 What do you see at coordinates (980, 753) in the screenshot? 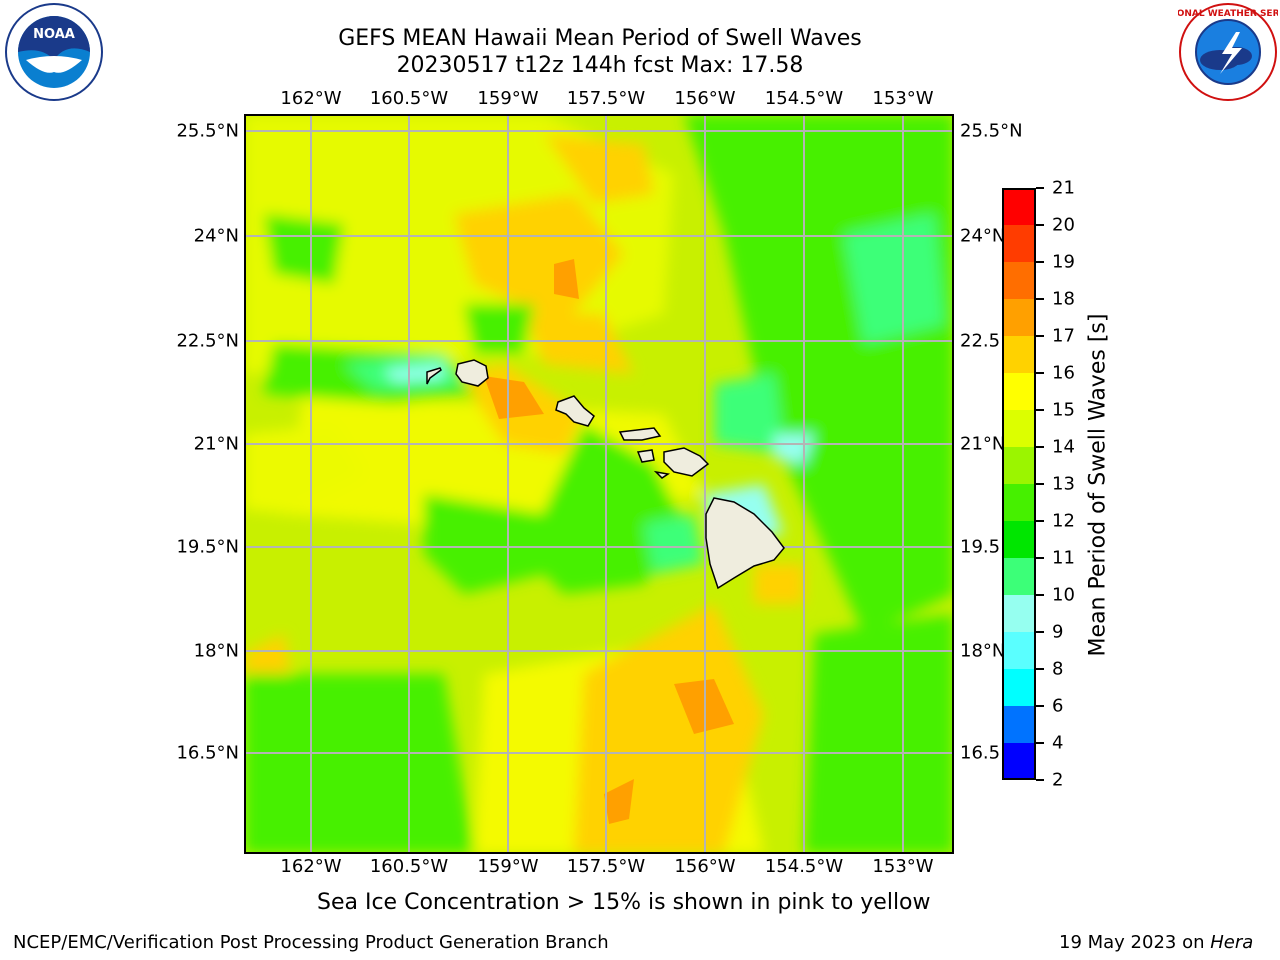
I see `lat-label-right: 16.5` at bounding box center [980, 753].